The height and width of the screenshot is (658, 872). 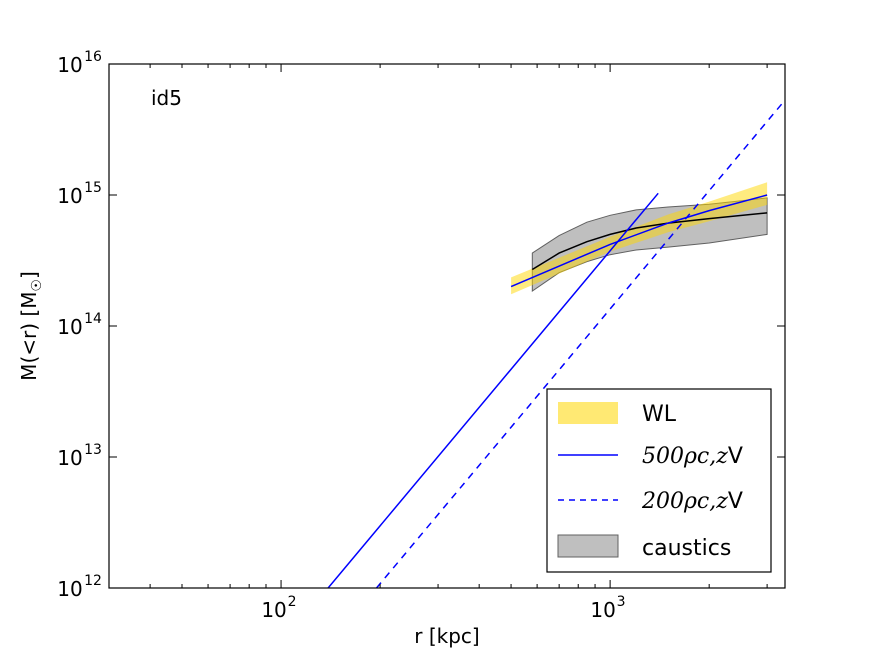 I want to click on legend-label-wl: WL, so click(x=659, y=414).